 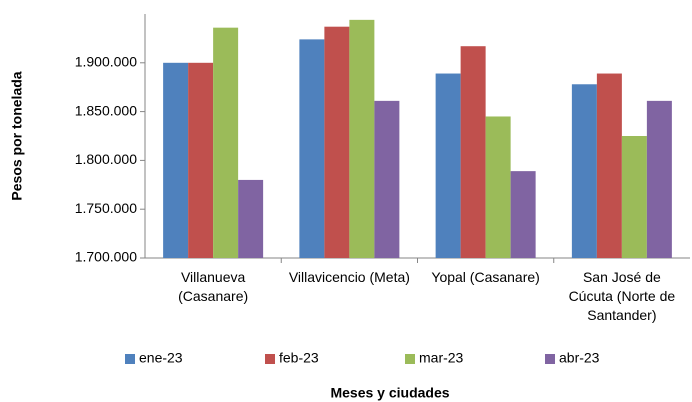 I want to click on legend-label: ene-23, so click(x=161, y=358).